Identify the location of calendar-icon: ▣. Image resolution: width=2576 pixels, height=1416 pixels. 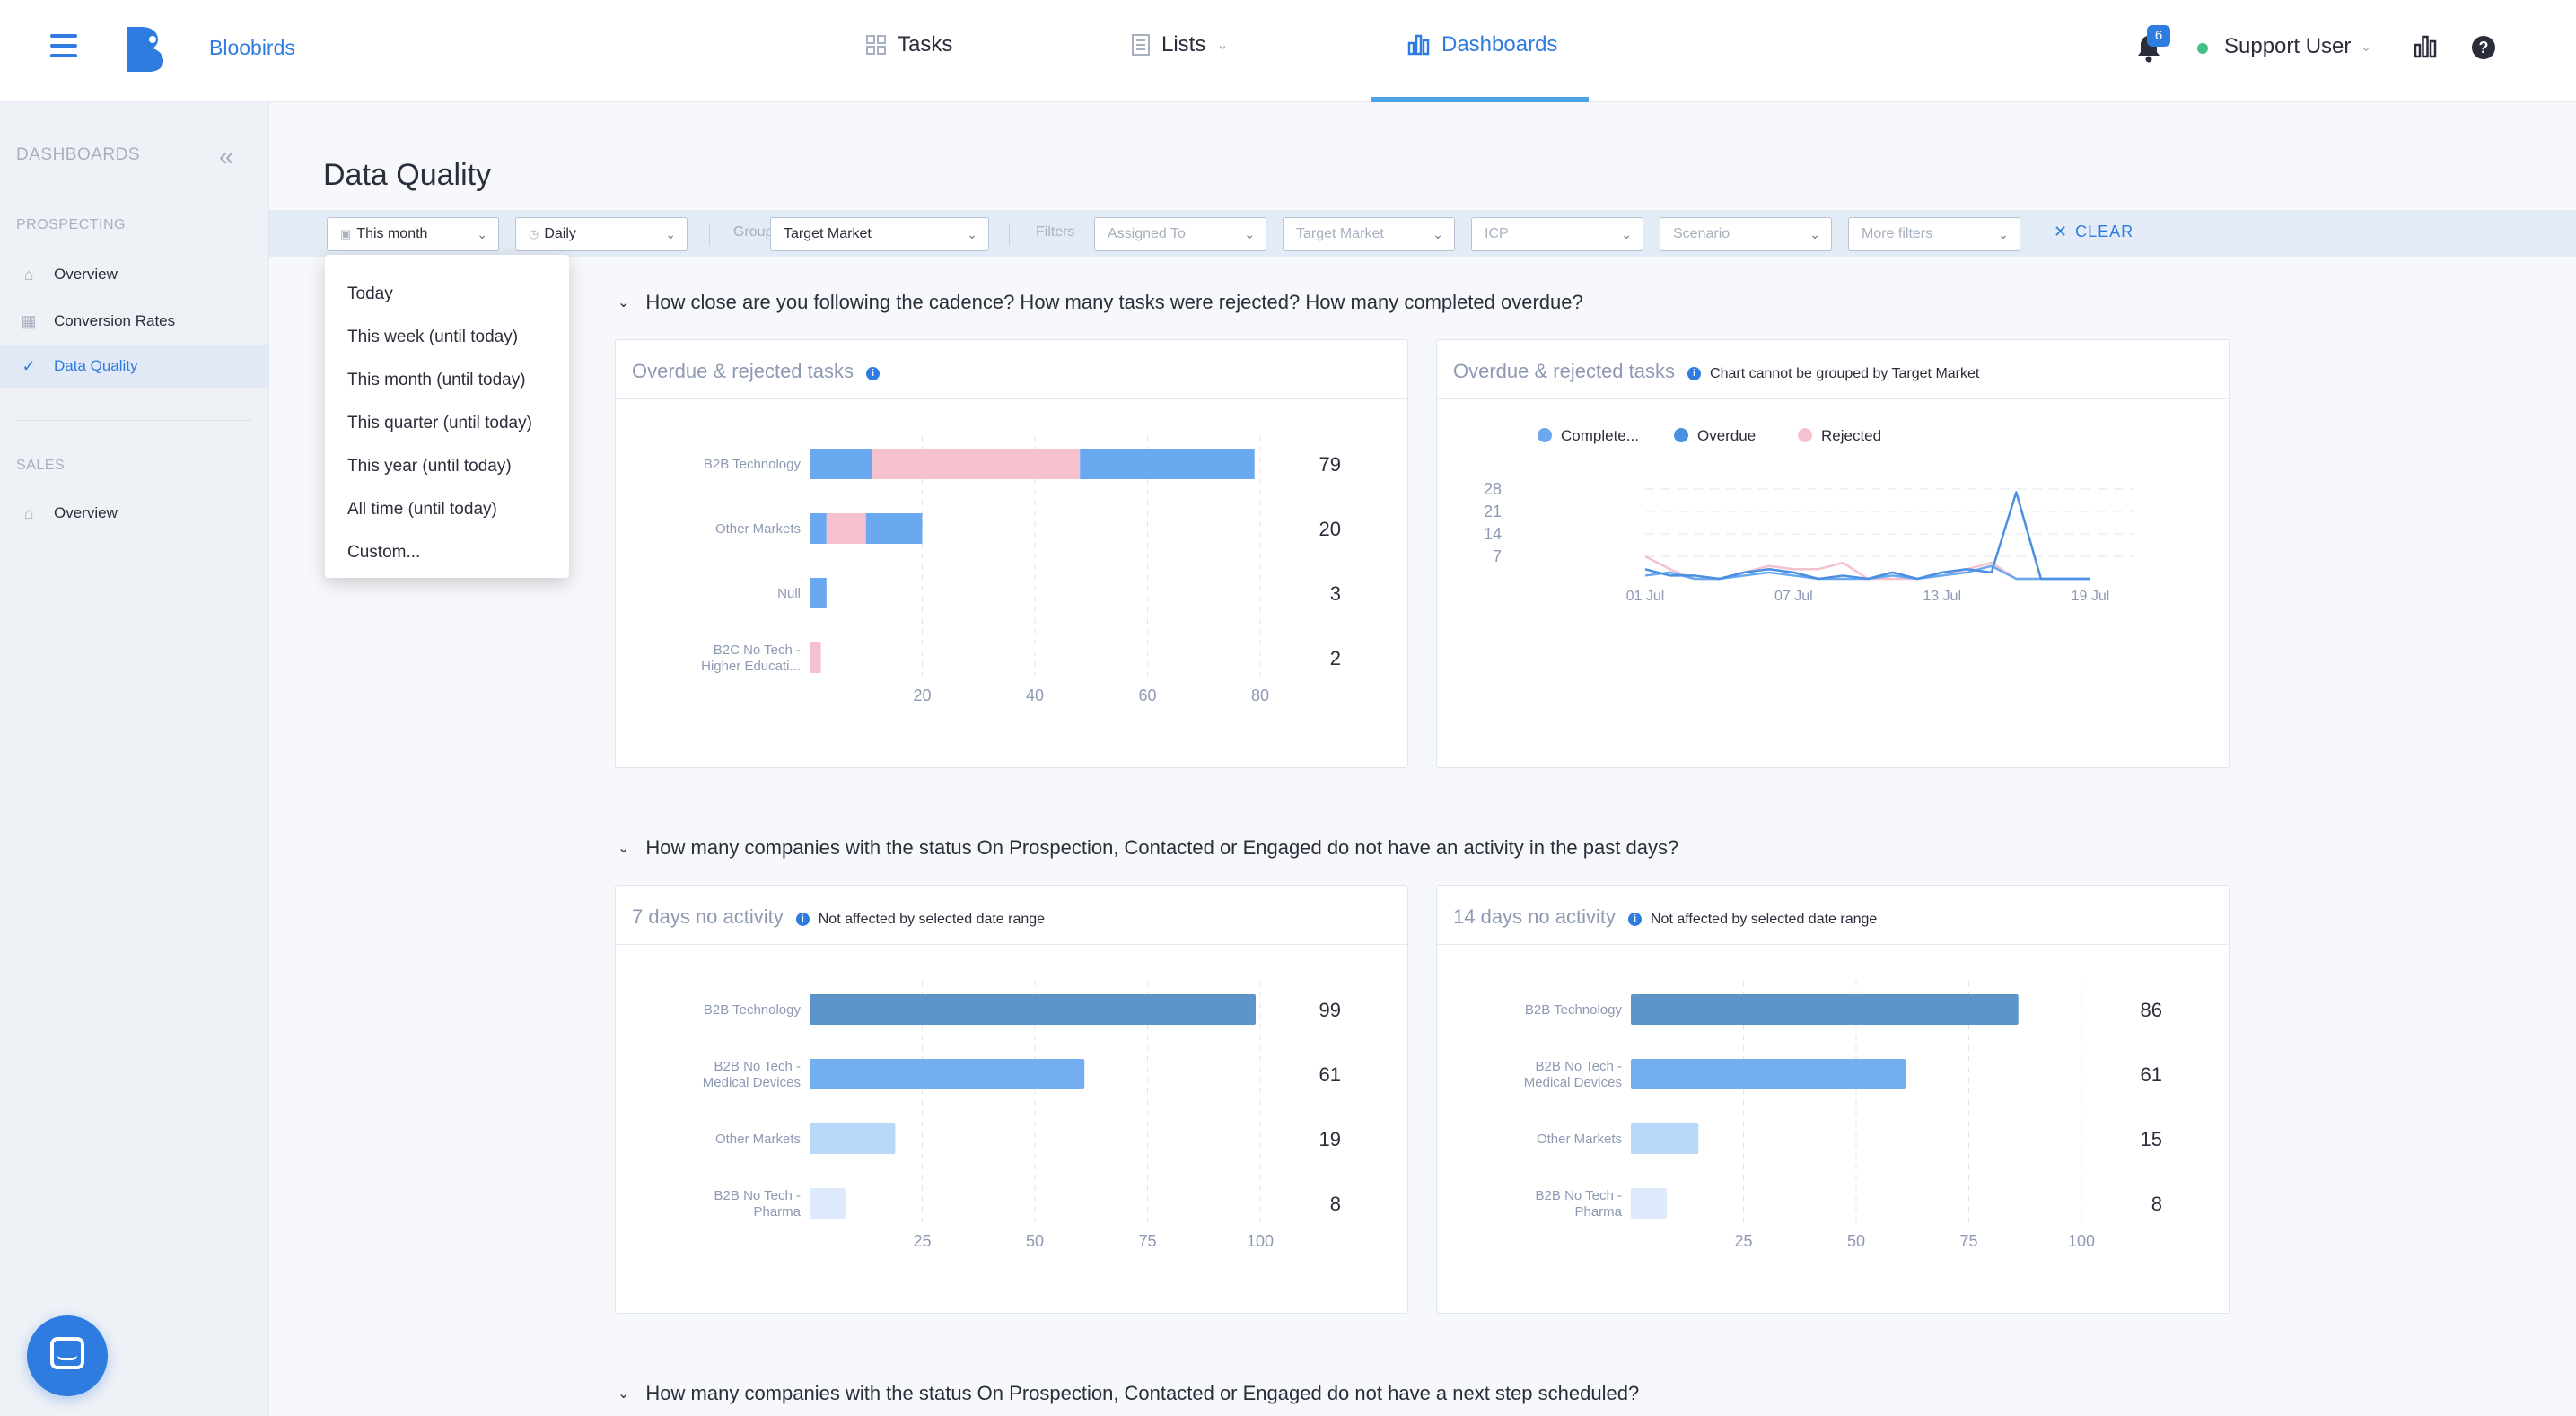
(346, 233).